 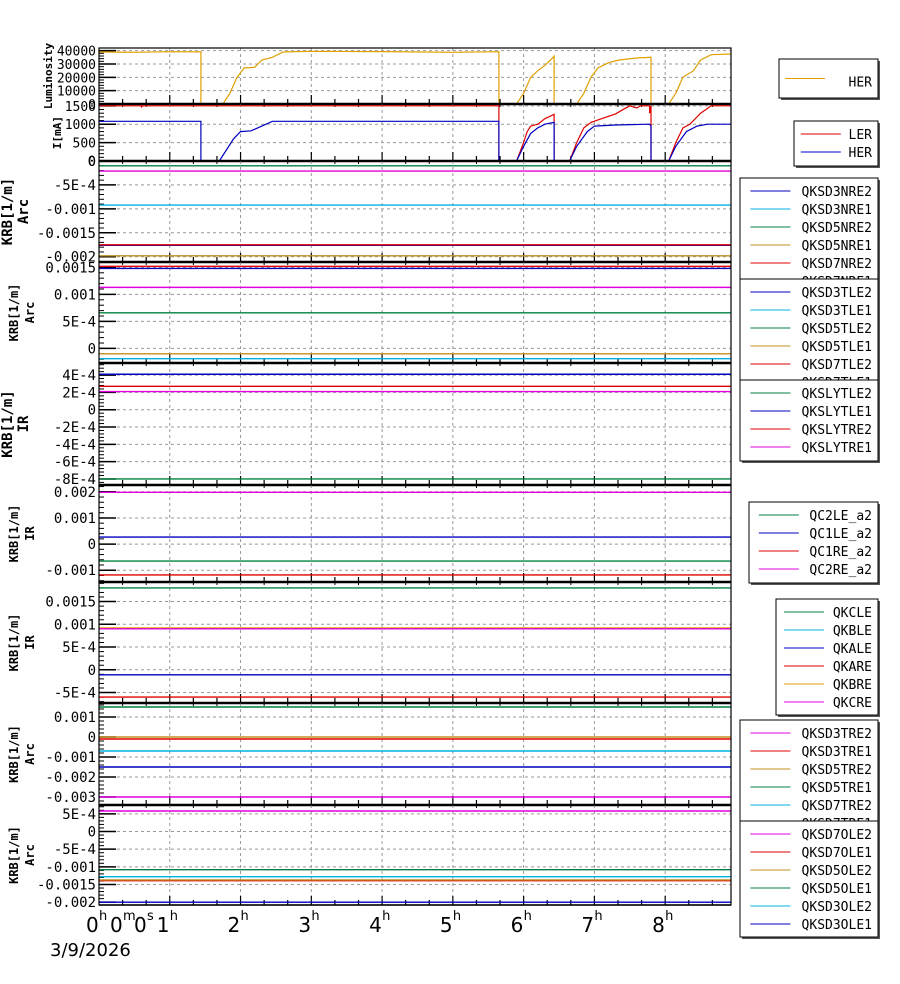 What do you see at coordinates (837, 228) in the screenshot?
I see `legend-label: QKSD5NRE2` at bounding box center [837, 228].